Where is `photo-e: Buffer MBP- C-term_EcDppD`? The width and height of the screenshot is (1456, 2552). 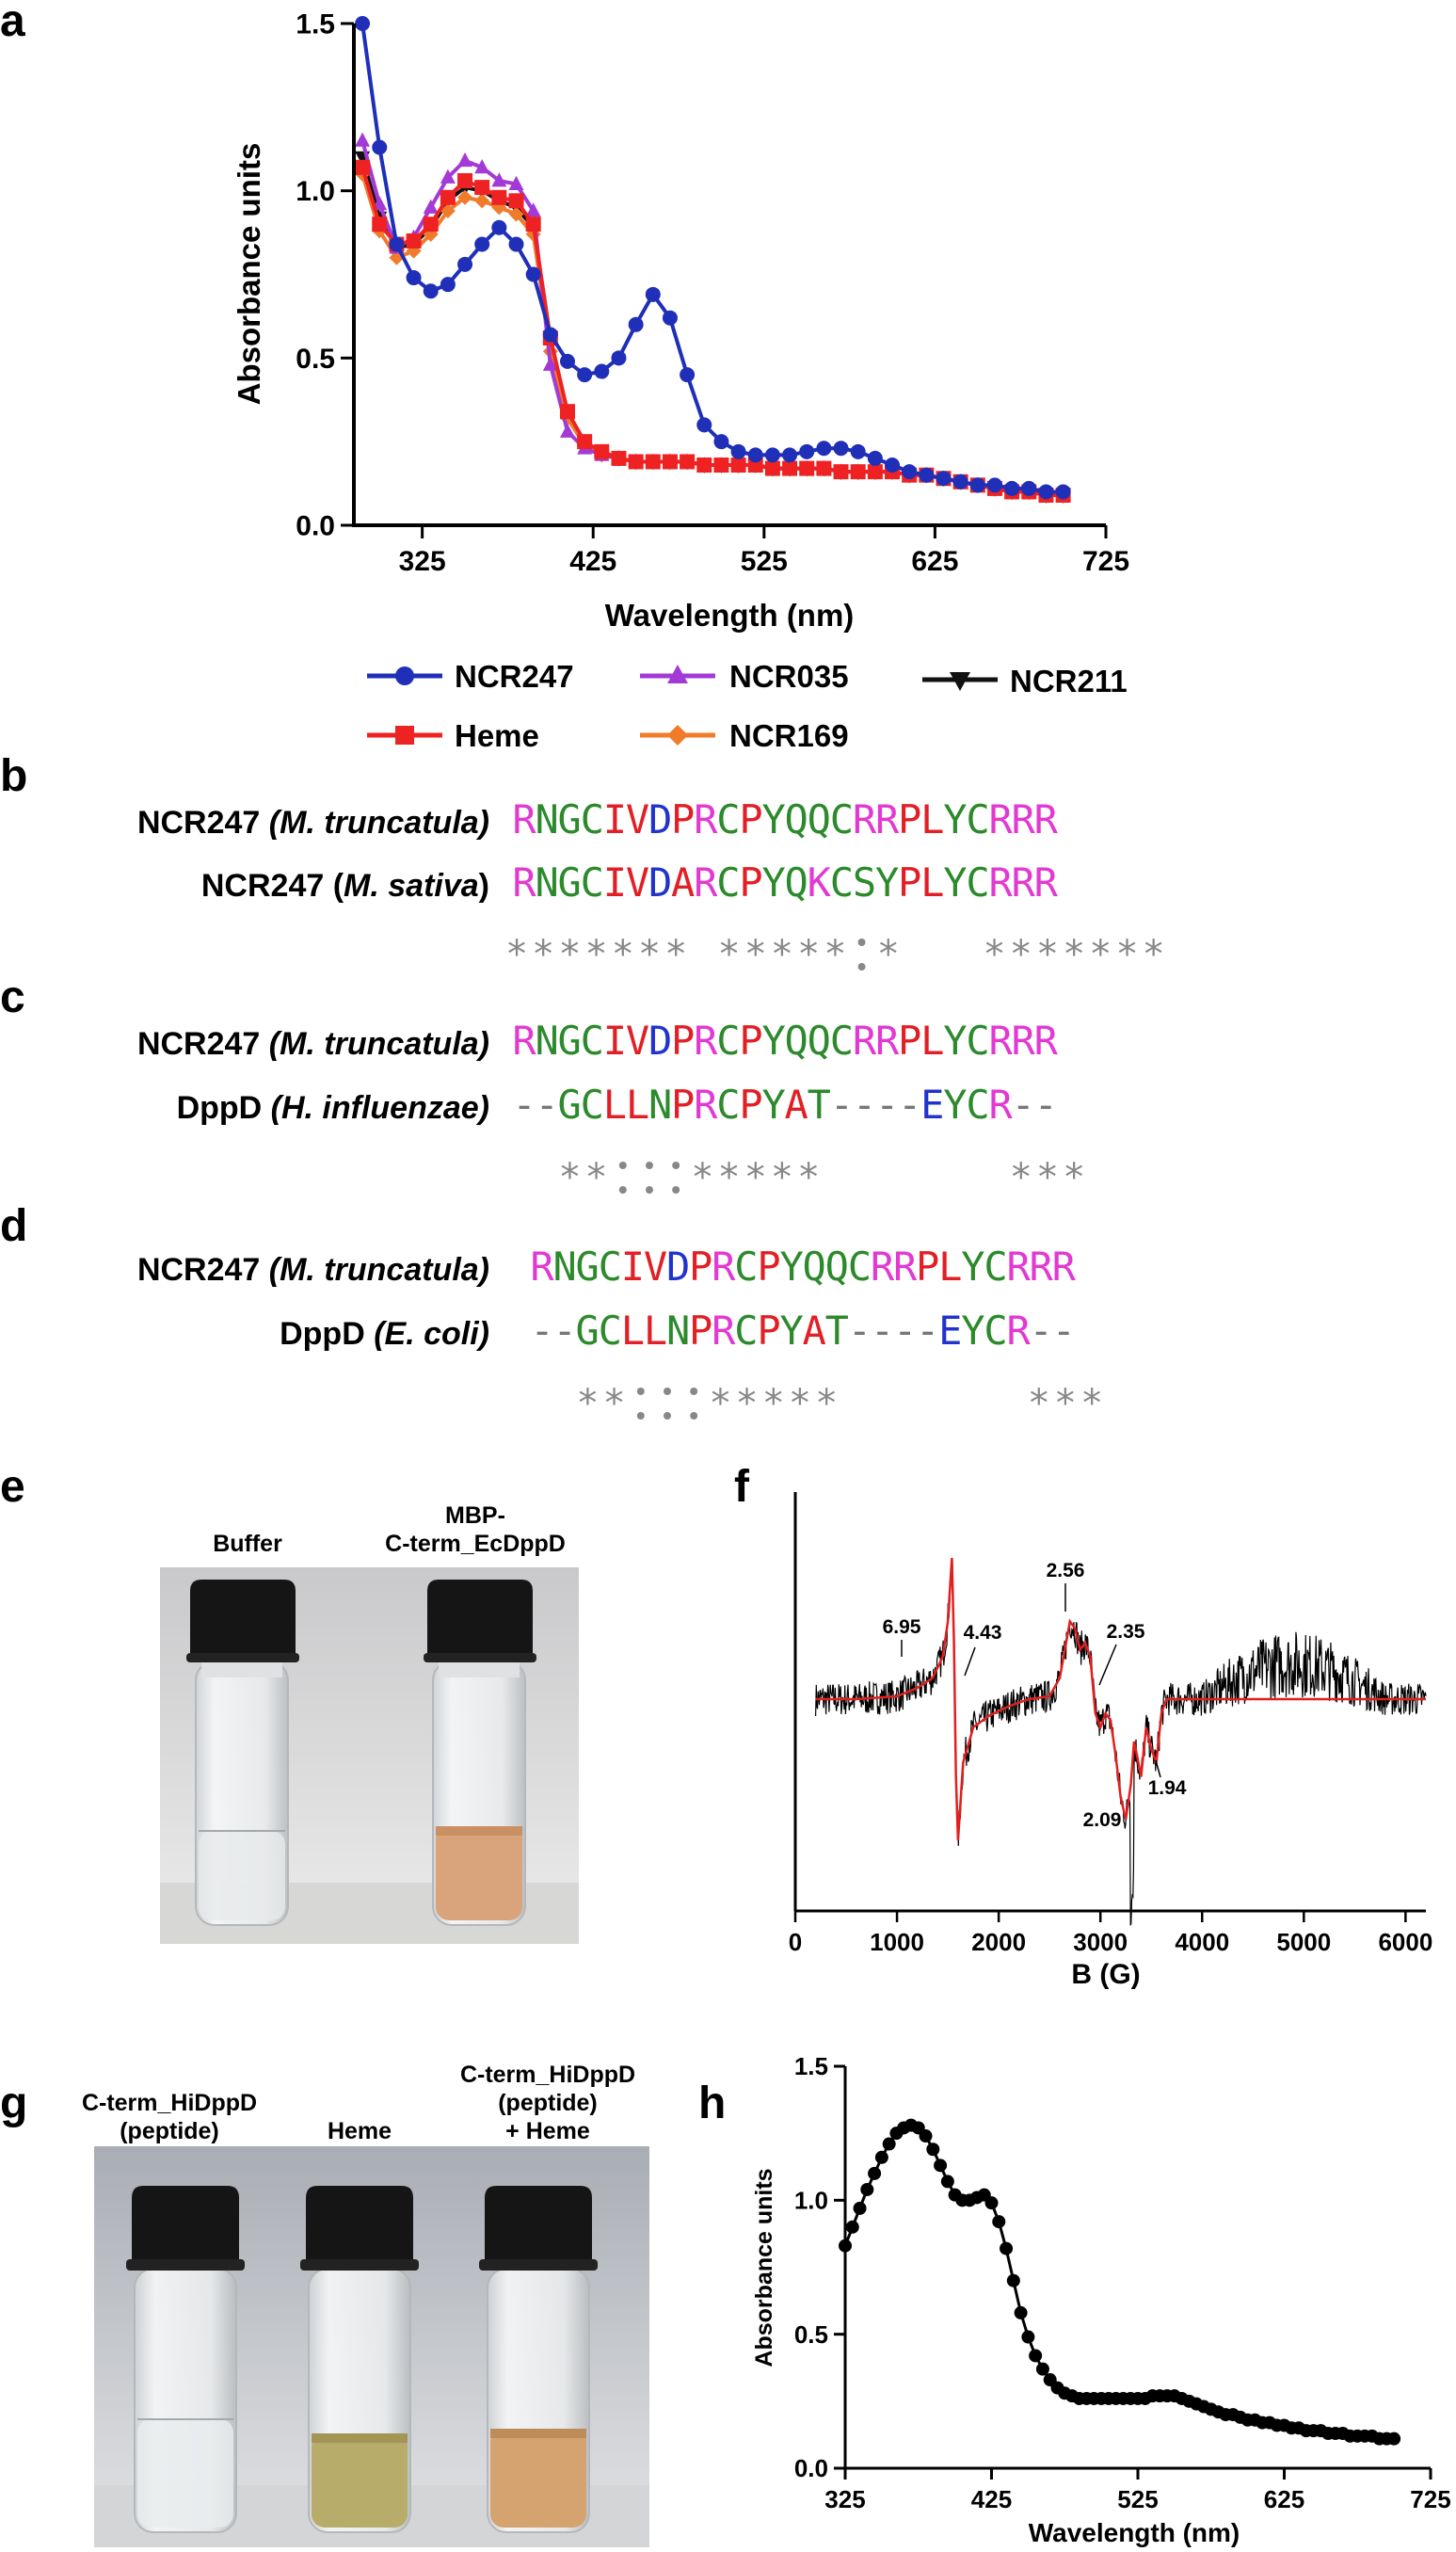 photo-e: Buffer MBP- C-term_EcDppD is located at coordinates (369, 1723).